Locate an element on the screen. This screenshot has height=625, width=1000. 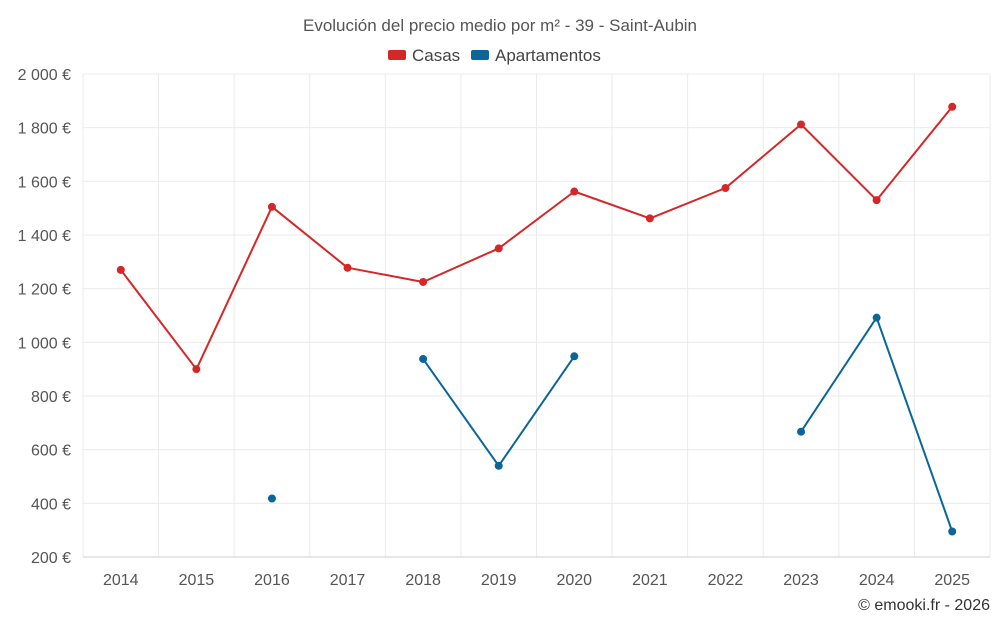
x-tick-label: 2015 is located at coordinates (197, 580).